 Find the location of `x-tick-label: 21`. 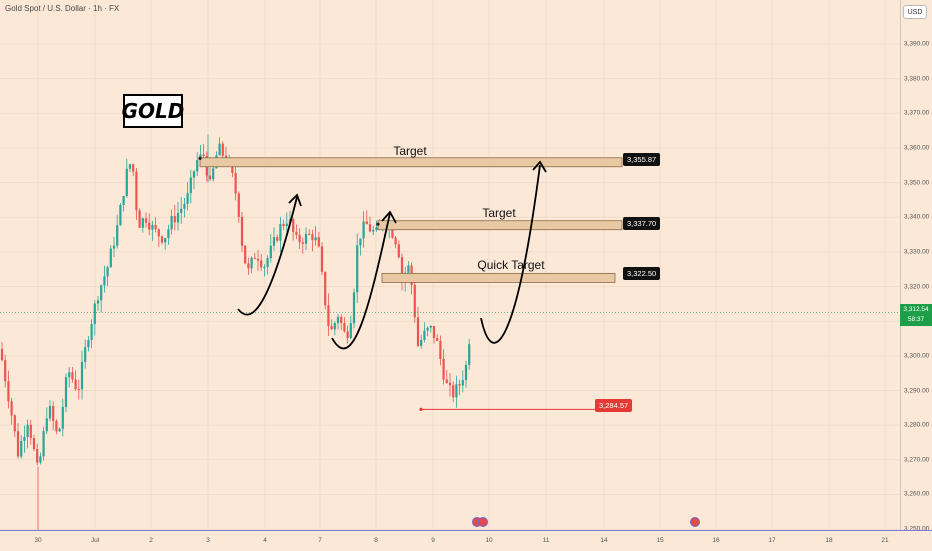

x-tick-label: 21 is located at coordinates (885, 540).